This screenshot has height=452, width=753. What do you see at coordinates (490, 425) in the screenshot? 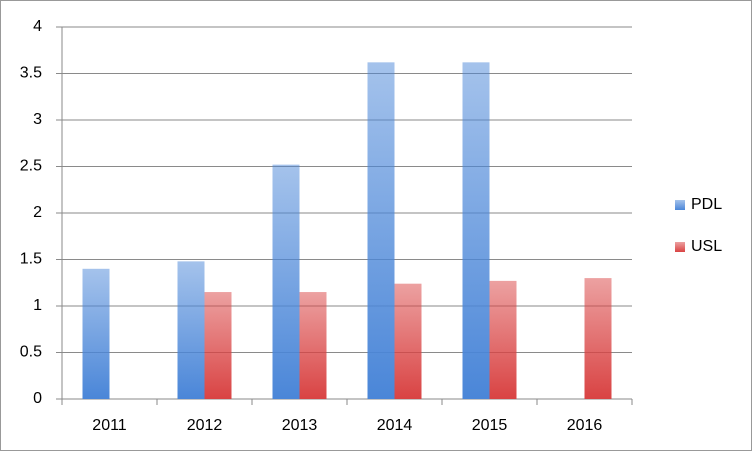
I see `x-tick-label: 2015` at bounding box center [490, 425].